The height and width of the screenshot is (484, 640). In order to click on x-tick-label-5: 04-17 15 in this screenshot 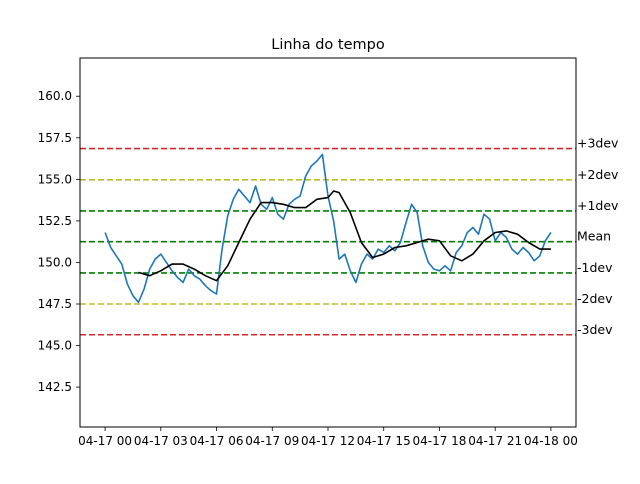, I will do `click(384, 441)`.